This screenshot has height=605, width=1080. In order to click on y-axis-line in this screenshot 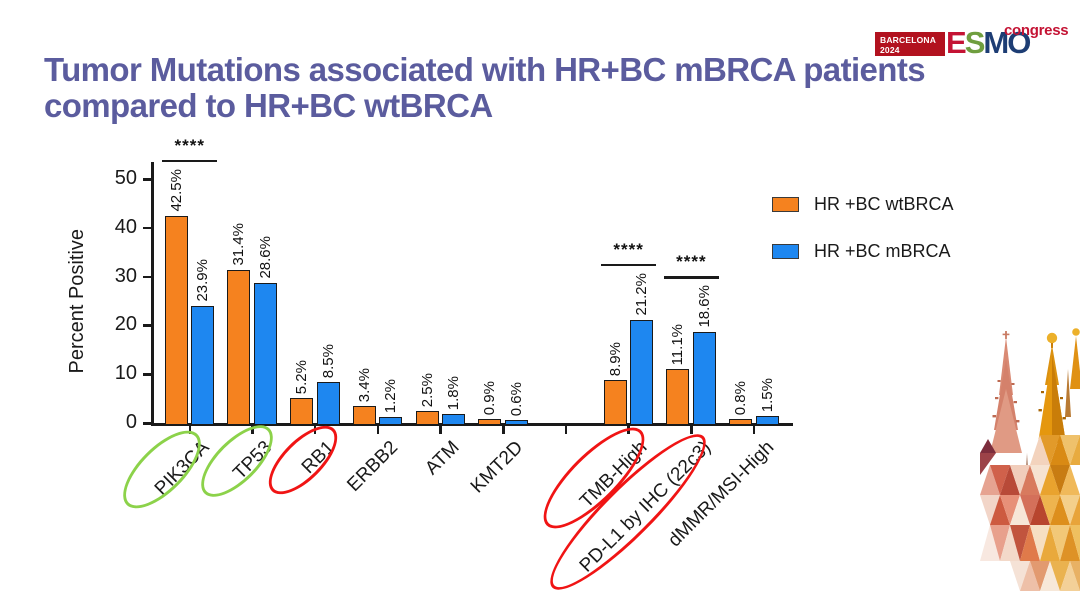, I will do `click(152, 294)`.